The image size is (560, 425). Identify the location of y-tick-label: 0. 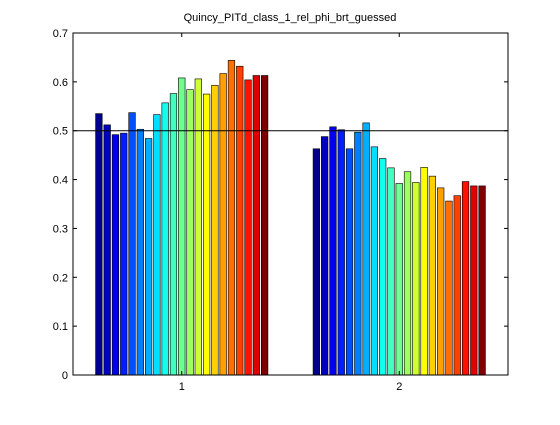
(65, 376).